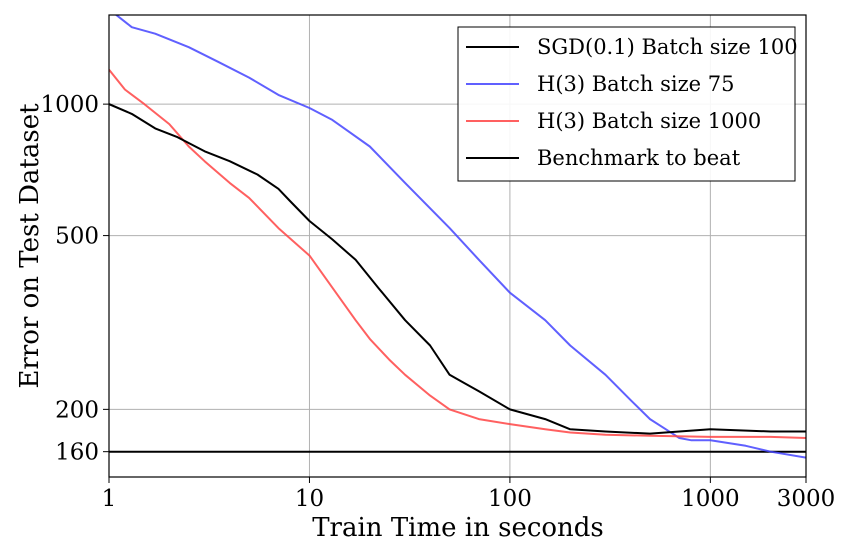 The height and width of the screenshot is (537, 850). What do you see at coordinates (77, 410) in the screenshot?
I see `y-tick-label: 200` at bounding box center [77, 410].